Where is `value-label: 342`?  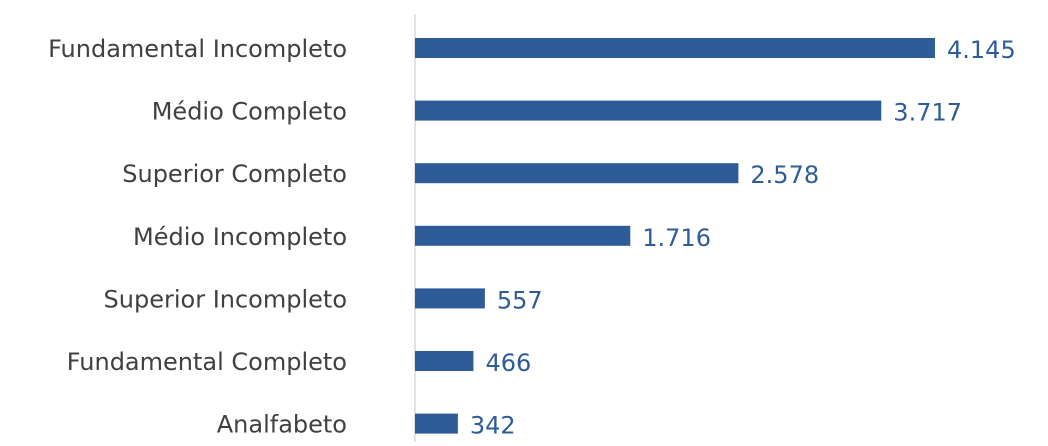
value-label: 342 is located at coordinates (493, 426).